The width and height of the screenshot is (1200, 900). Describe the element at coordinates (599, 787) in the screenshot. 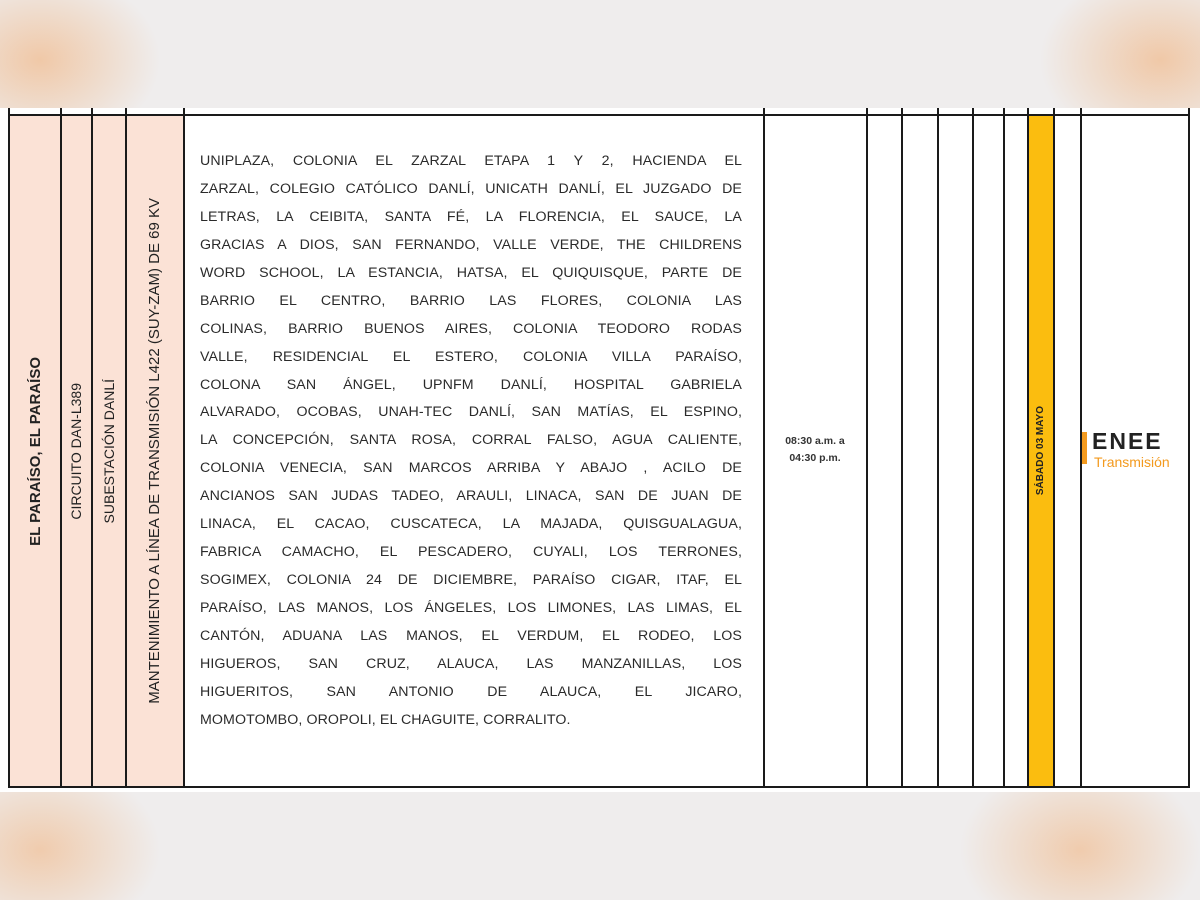

I see `table-bottom-border` at that location.